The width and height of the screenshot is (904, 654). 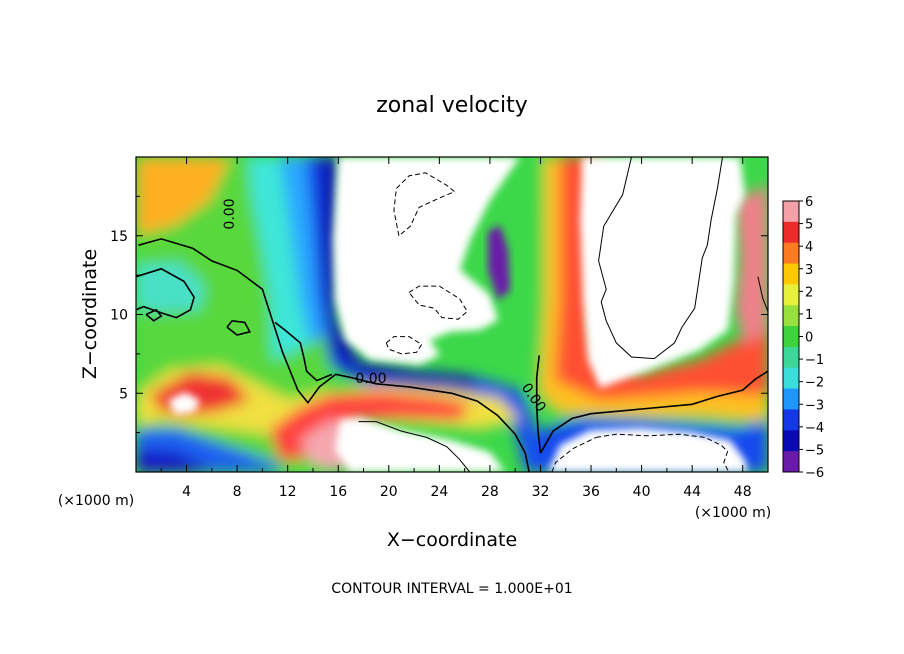 I want to click on colorbar-tick-label-0: 6, so click(x=809, y=202).